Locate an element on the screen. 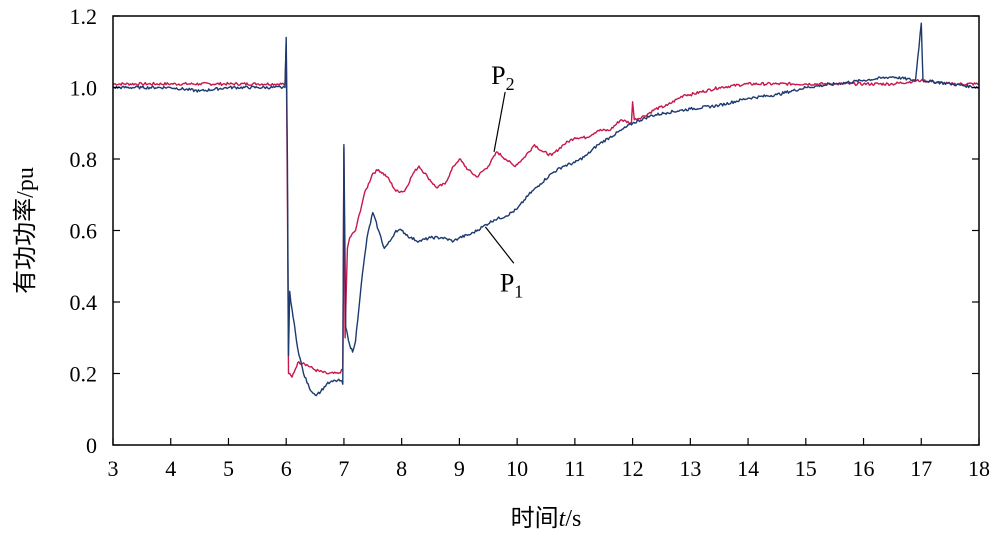 This screenshot has height=536, width=1000. annotation-sub: 1 is located at coordinates (518, 291).